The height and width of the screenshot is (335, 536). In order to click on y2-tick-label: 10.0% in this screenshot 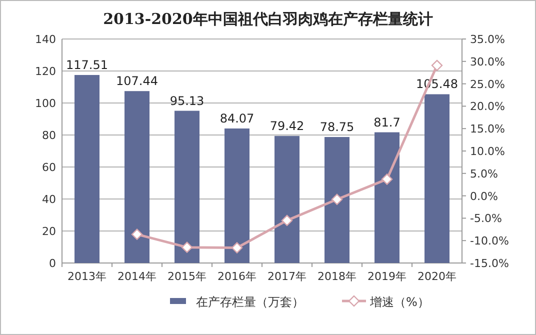, I will do `click(487, 151)`.